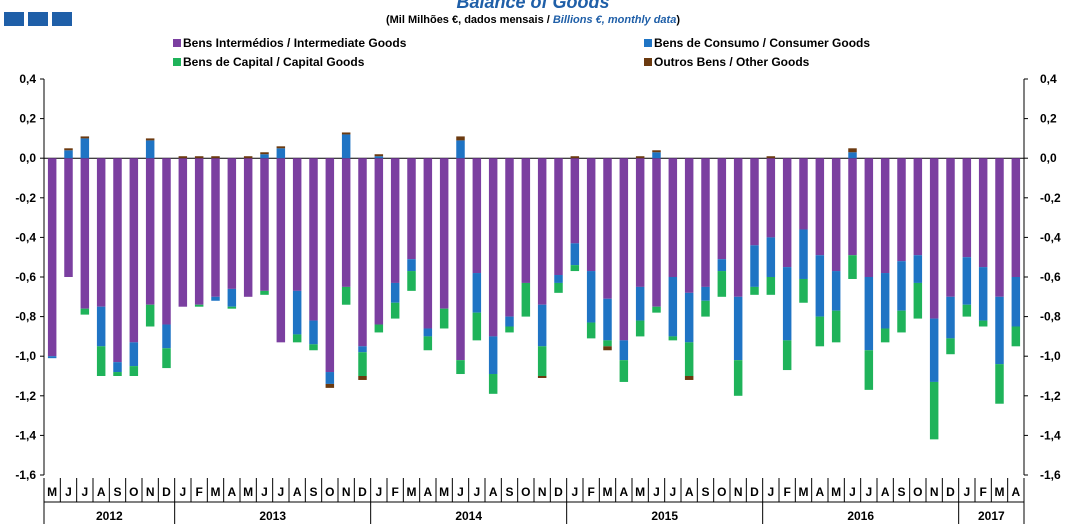 This screenshot has height=524, width=1066. Describe the element at coordinates (754, 492) in the screenshot. I see `month-label-43: D` at that location.